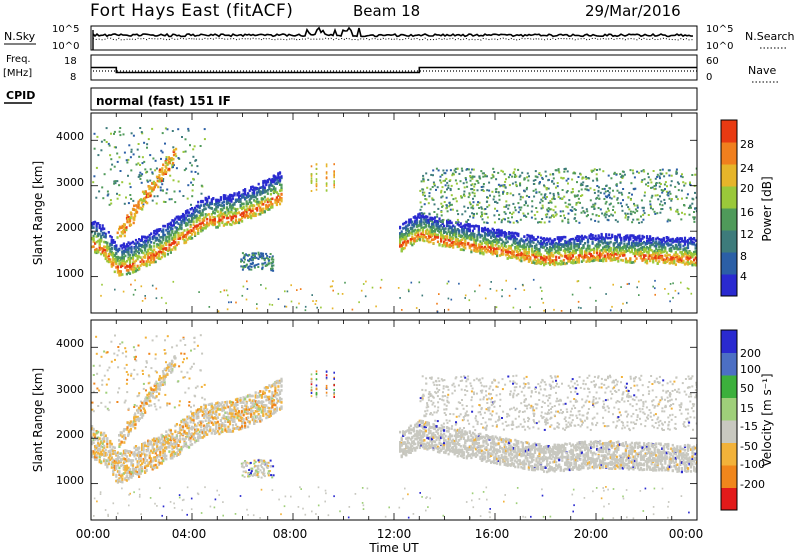 Image resolution: width=800 pixels, height=554 pixels. I want to click on power-ylabel: Slant Range [km], so click(38, 213).